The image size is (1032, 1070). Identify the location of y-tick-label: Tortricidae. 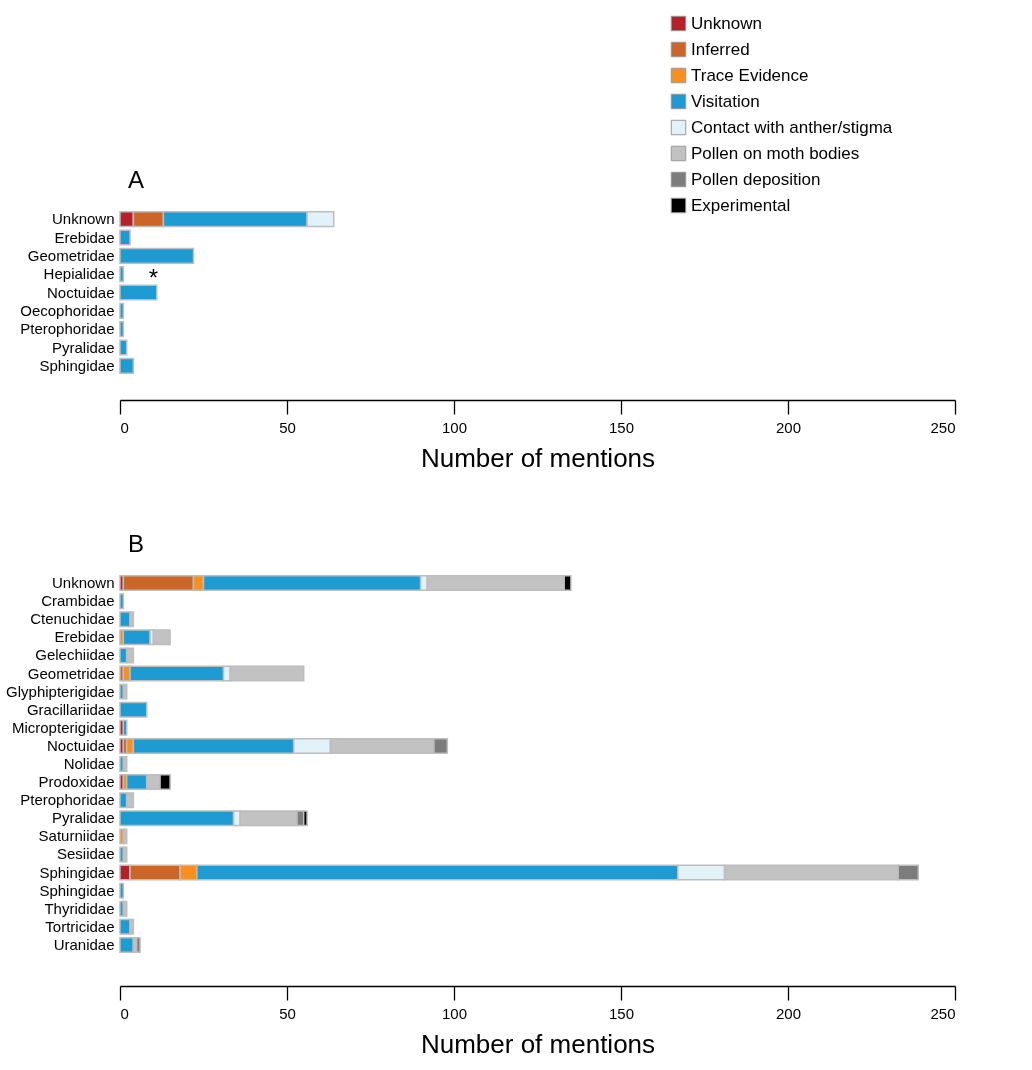
(80, 926).